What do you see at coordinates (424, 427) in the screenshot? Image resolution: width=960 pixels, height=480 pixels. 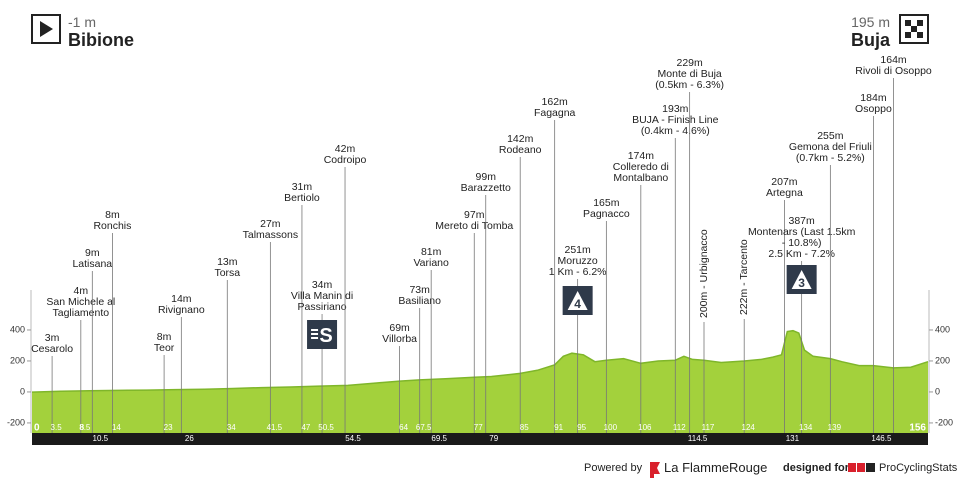 I see `distance-label: 67.5` at bounding box center [424, 427].